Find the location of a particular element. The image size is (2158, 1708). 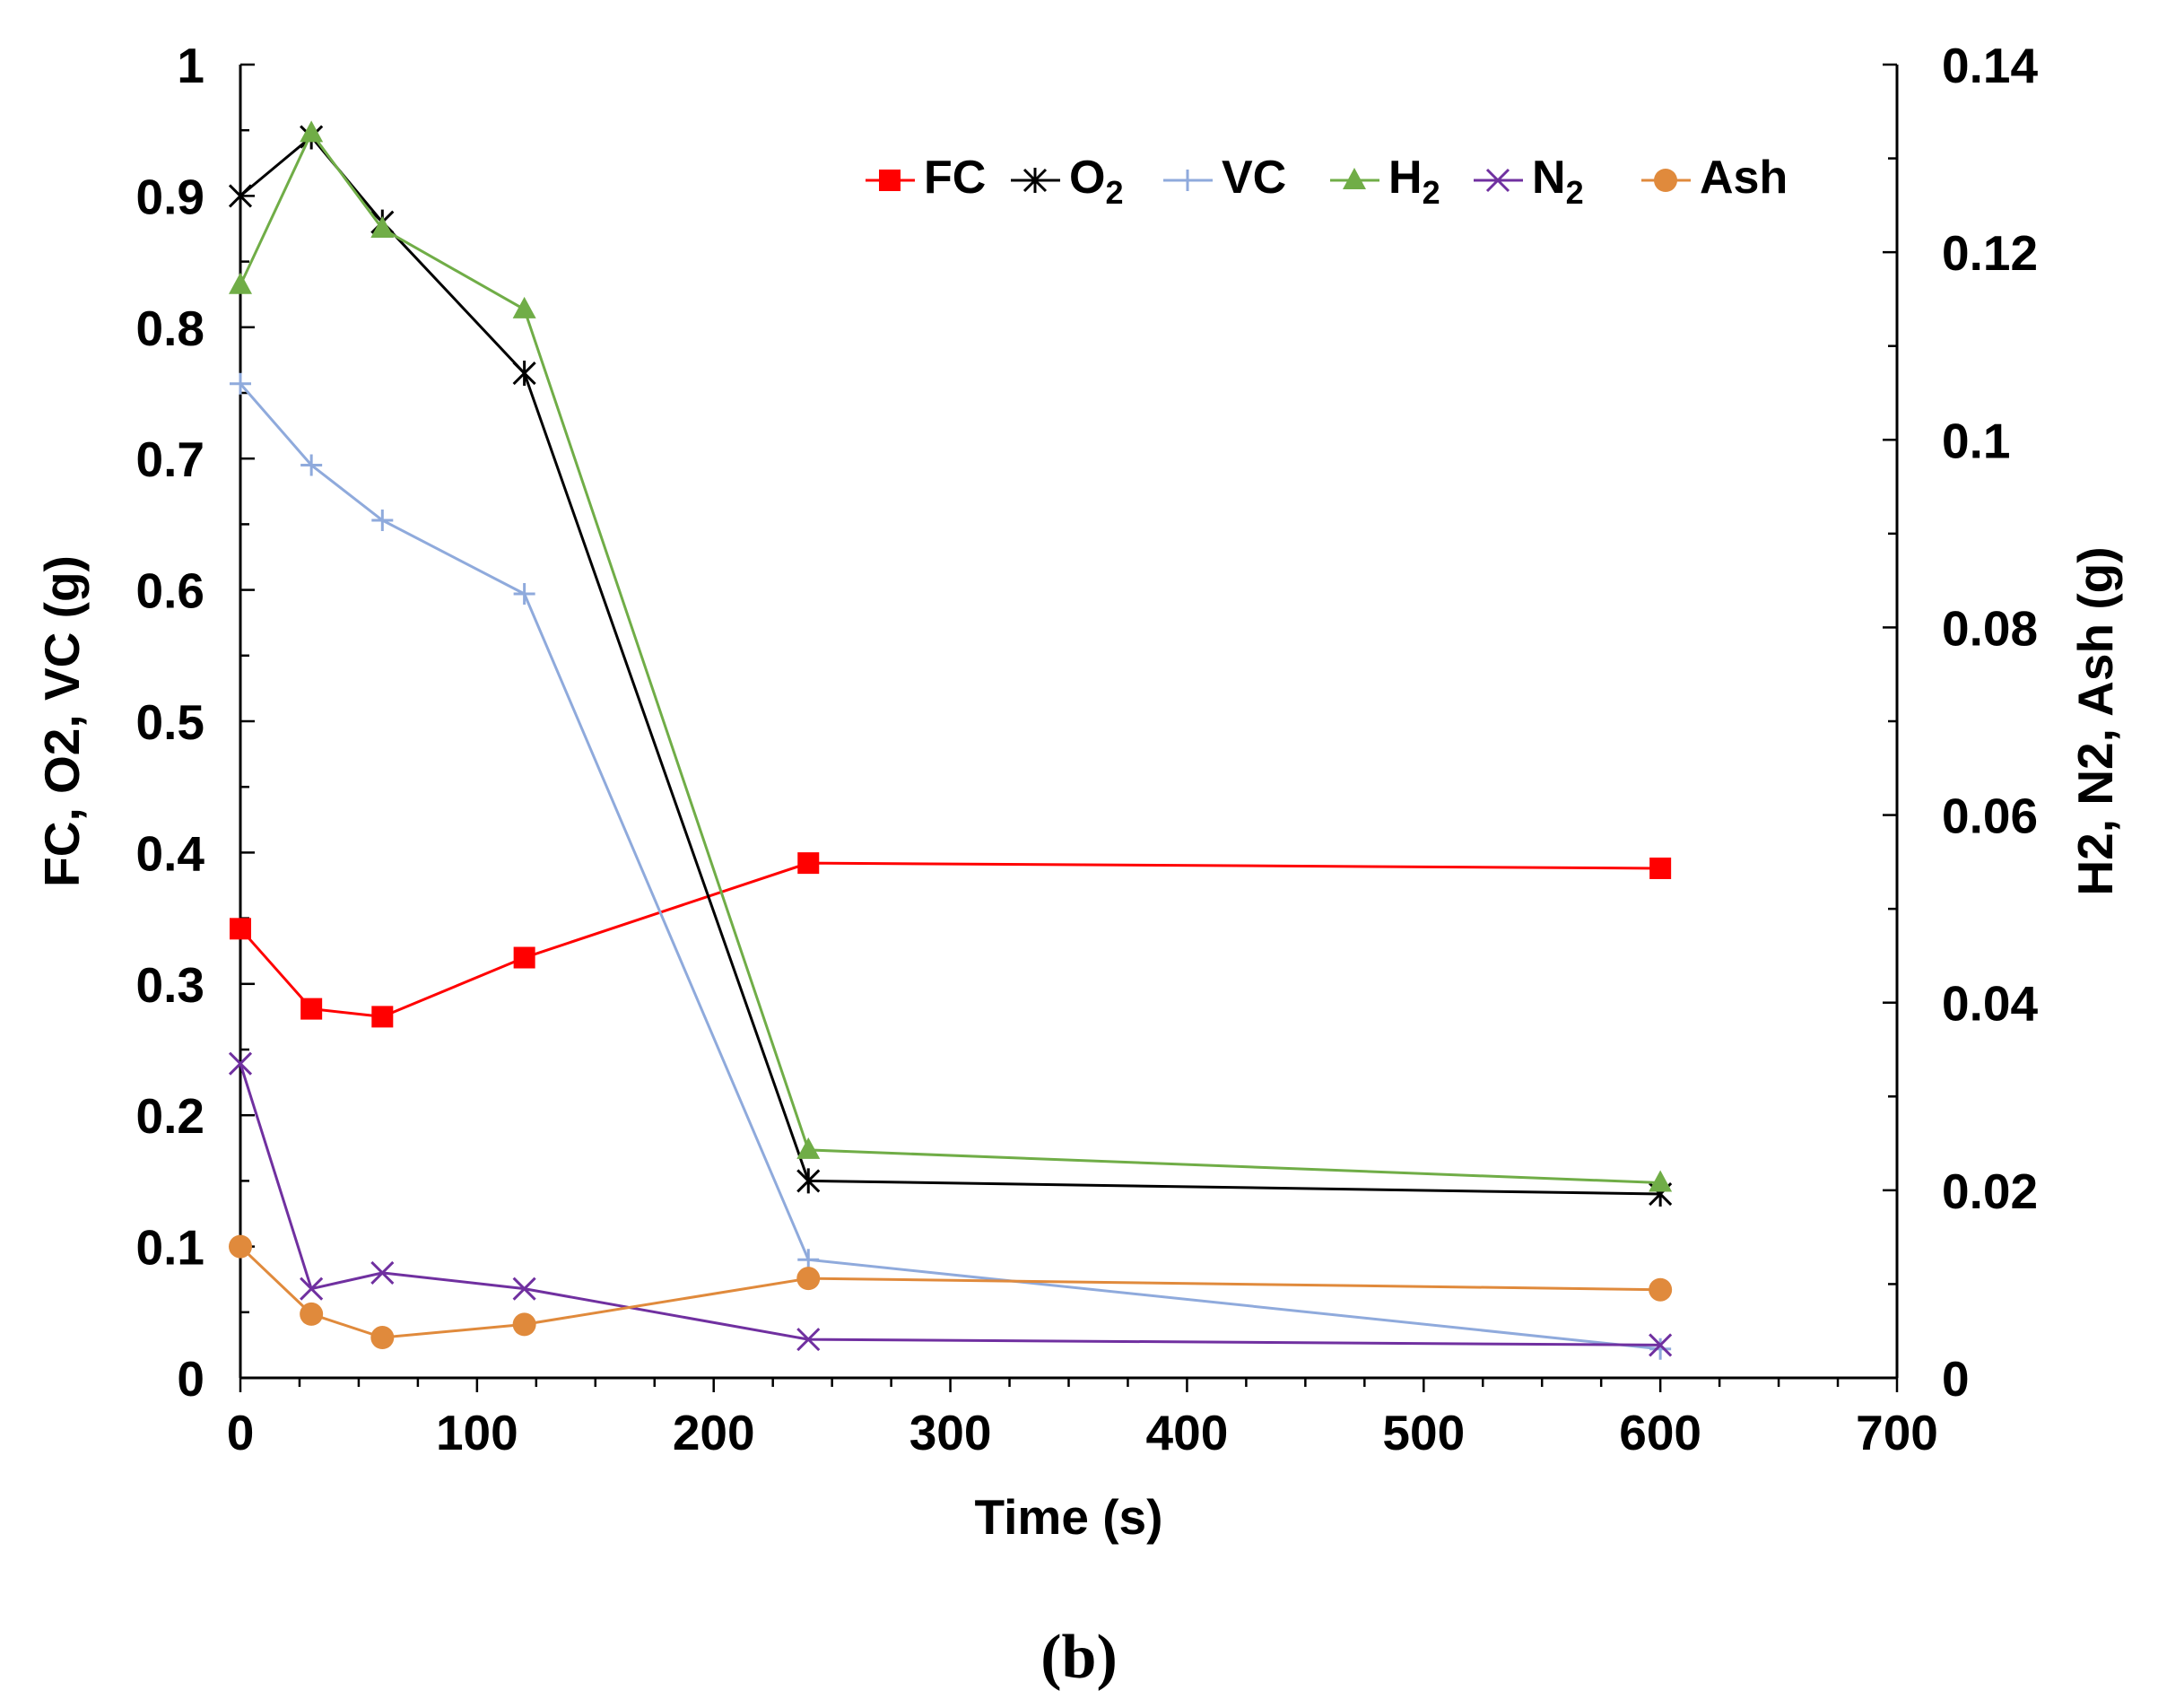

y-left-tick-label: 0.6 is located at coordinates (170, 591).